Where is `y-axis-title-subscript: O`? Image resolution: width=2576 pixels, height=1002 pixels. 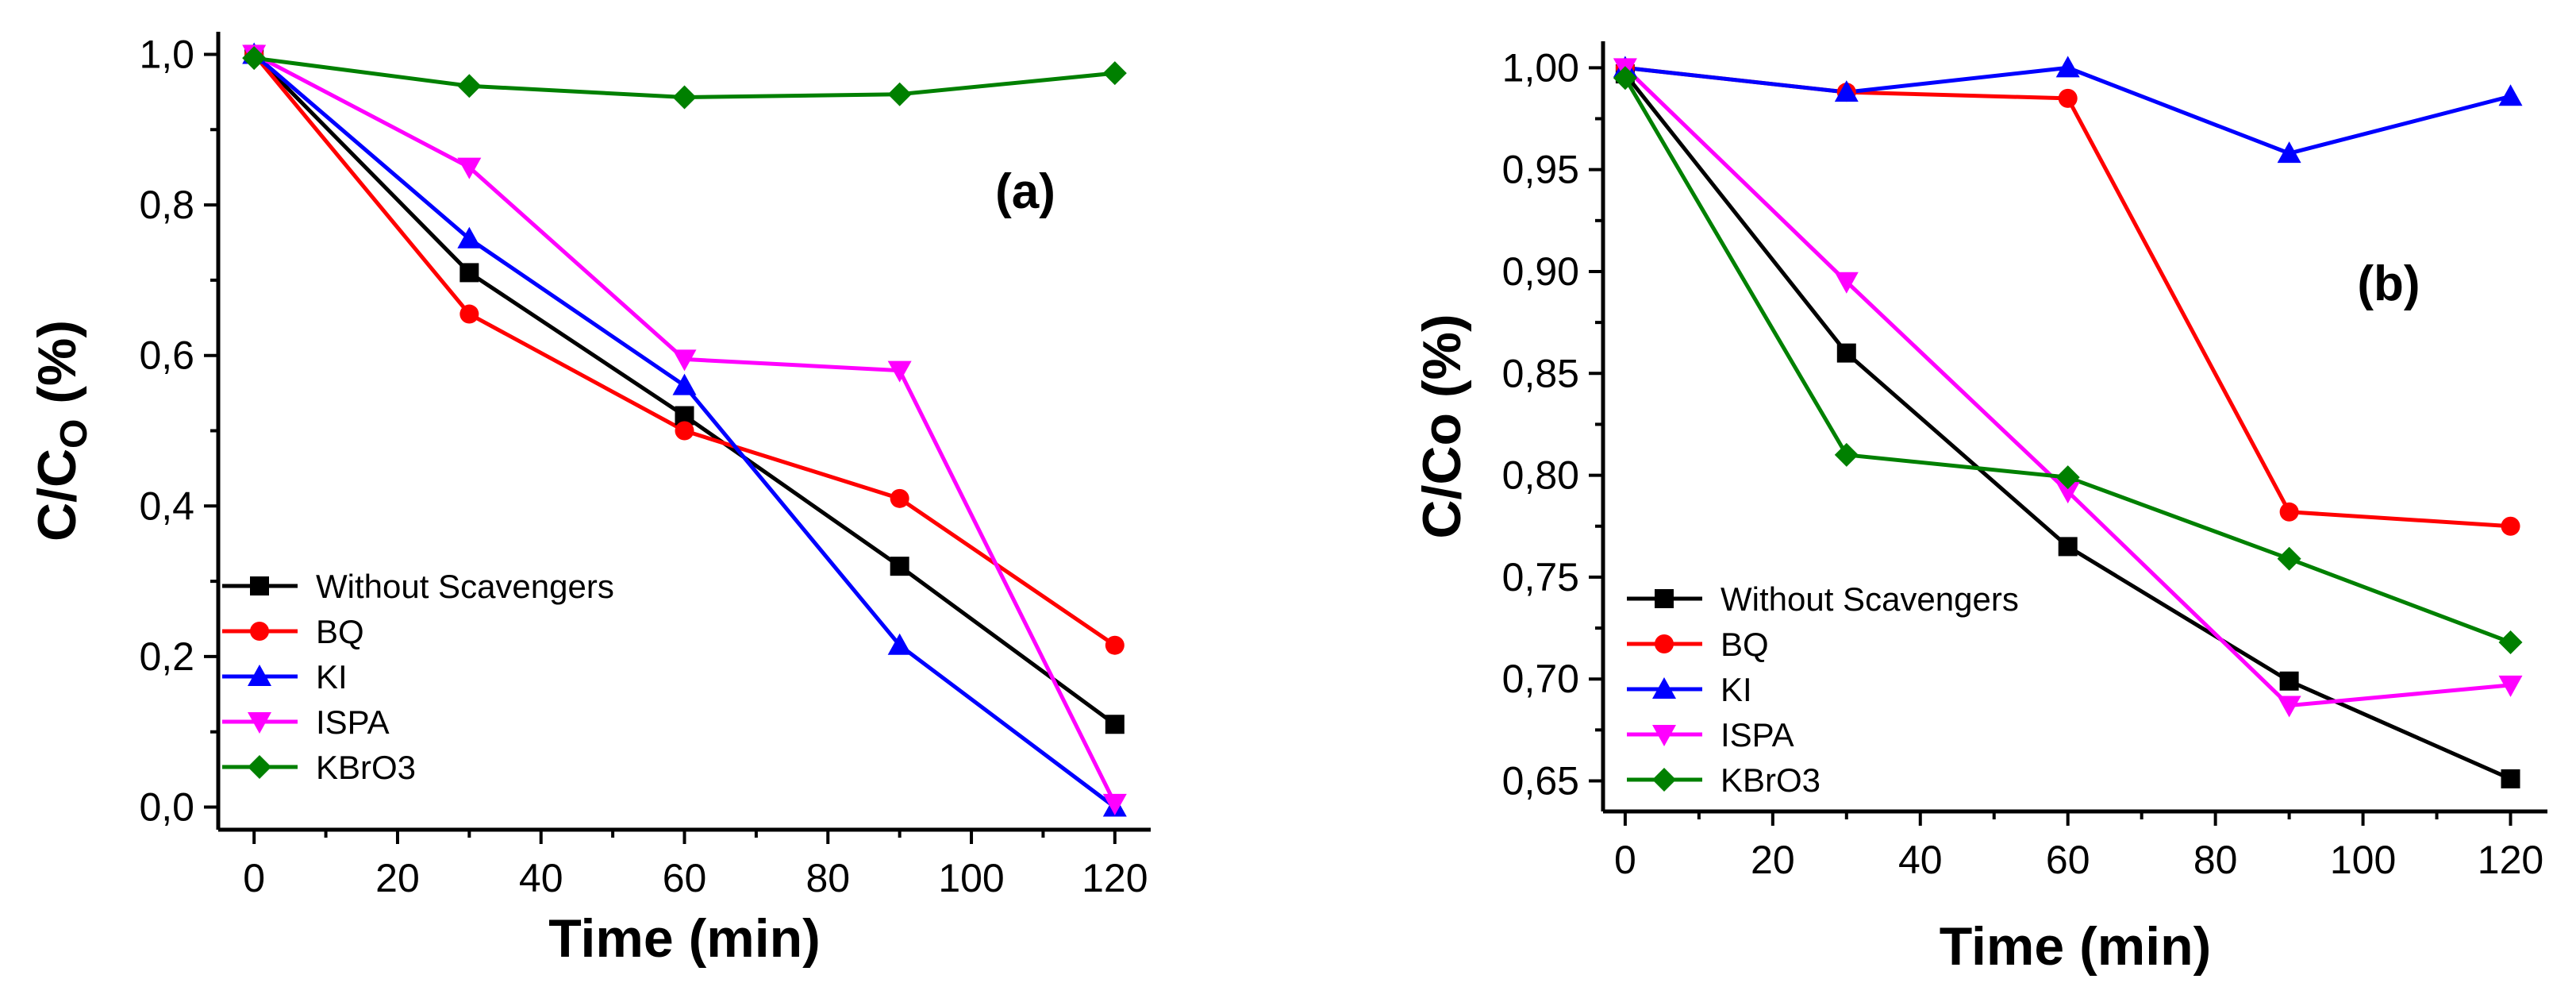 y-axis-title-subscript: O is located at coordinates (74, 434).